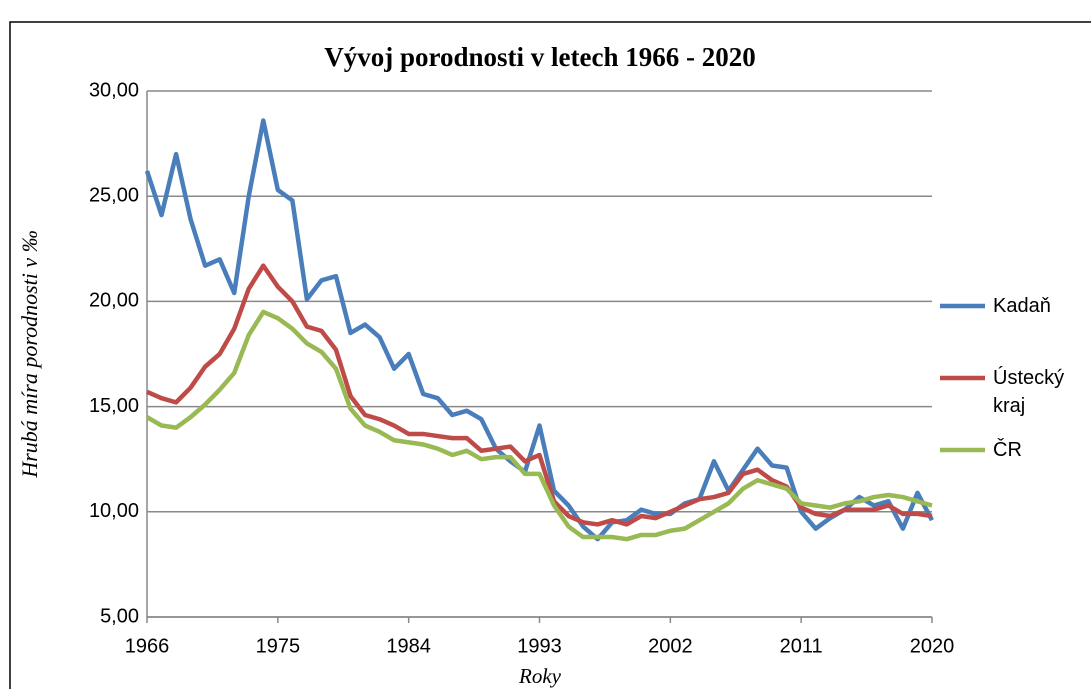 This screenshot has width=1091, height=689. Describe the element at coordinates (801, 646) in the screenshot. I see `x-tick-label: 2011` at that location.